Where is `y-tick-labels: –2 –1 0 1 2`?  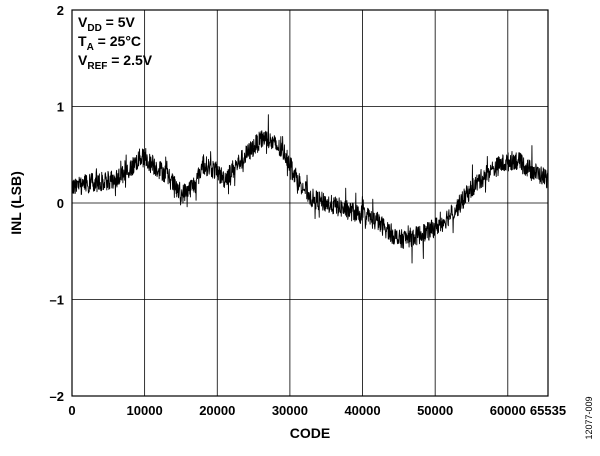
y-tick-labels: –2 –1 0 1 2 is located at coordinates (57, 203).